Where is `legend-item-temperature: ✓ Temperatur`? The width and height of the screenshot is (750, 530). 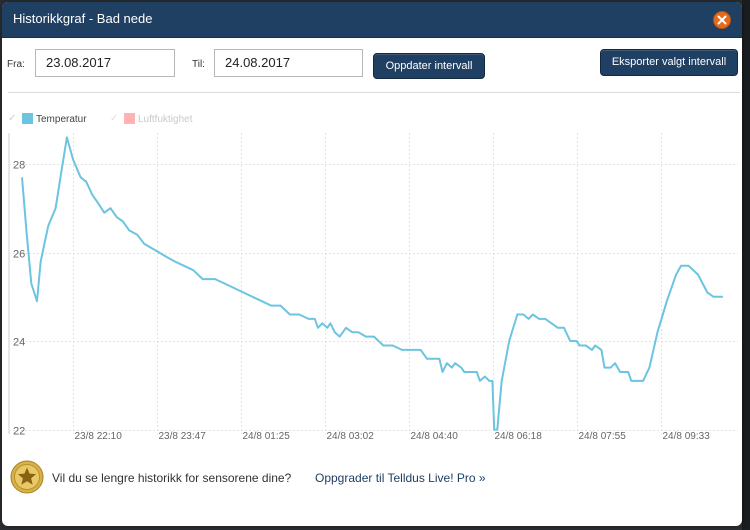
legend-item-temperature: ✓ Temperatur is located at coordinates (53, 119).